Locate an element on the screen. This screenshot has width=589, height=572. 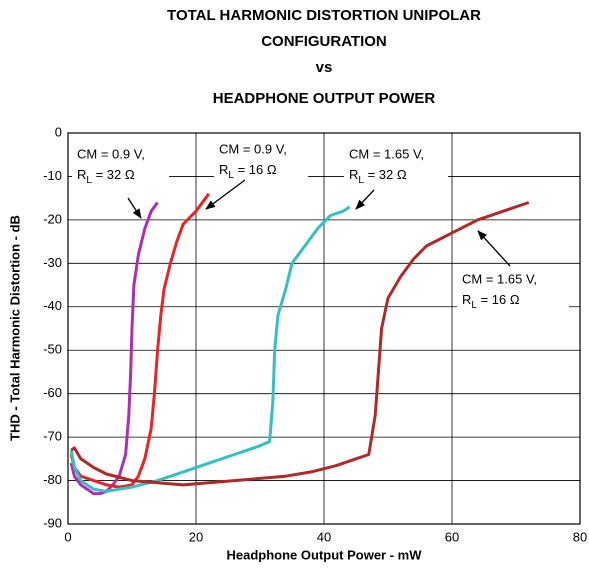
chart-title: HEADPHONE OUTPUT POWER is located at coordinates (324, 98).